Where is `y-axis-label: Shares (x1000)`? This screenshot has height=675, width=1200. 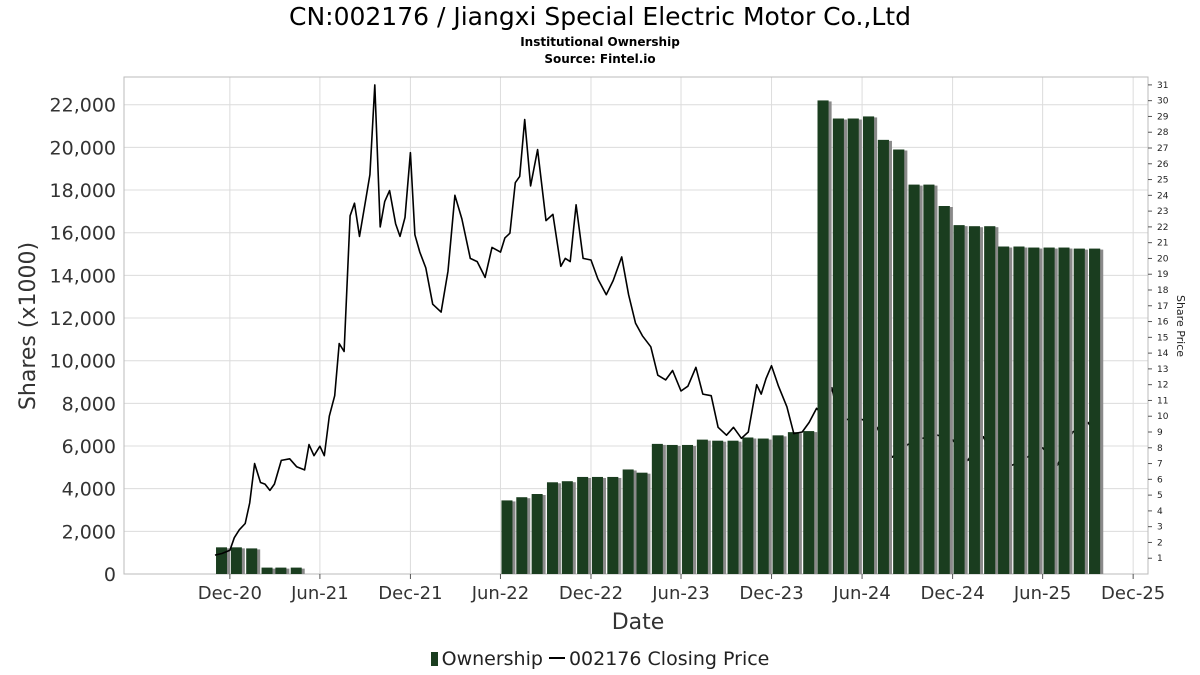
y-axis-label: Shares (x1000) is located at coordinates (28, 326).